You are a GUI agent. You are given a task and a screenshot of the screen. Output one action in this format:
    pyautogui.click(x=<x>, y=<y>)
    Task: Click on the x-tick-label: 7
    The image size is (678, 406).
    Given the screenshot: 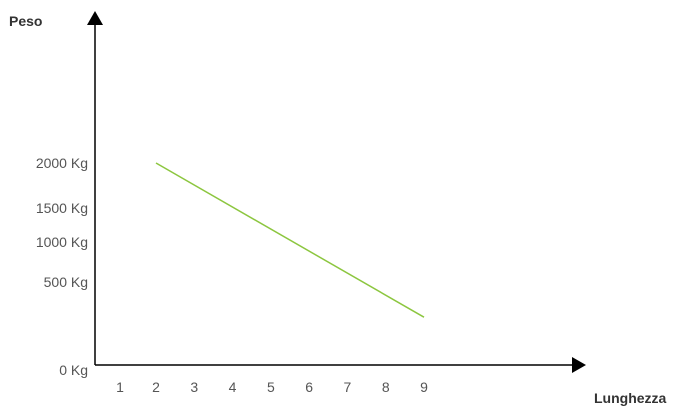 What is the action you would take?
    pyautogui.click(x=348, y=387)
    